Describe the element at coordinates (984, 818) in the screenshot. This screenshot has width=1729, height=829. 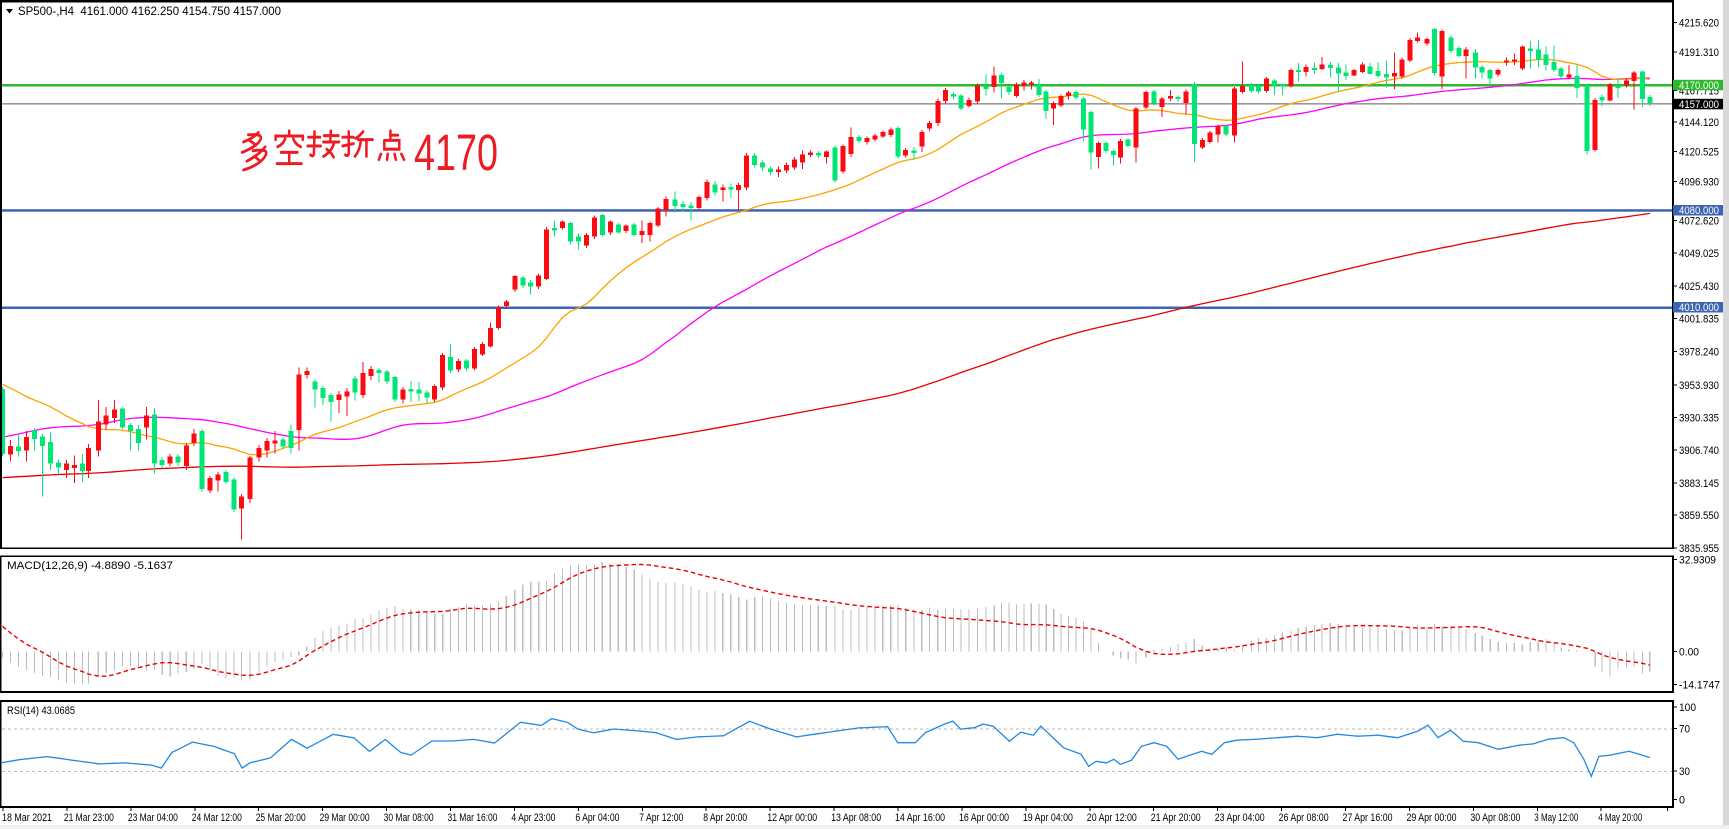
I see `svg-text: 16 Apr 00:00` at that location.